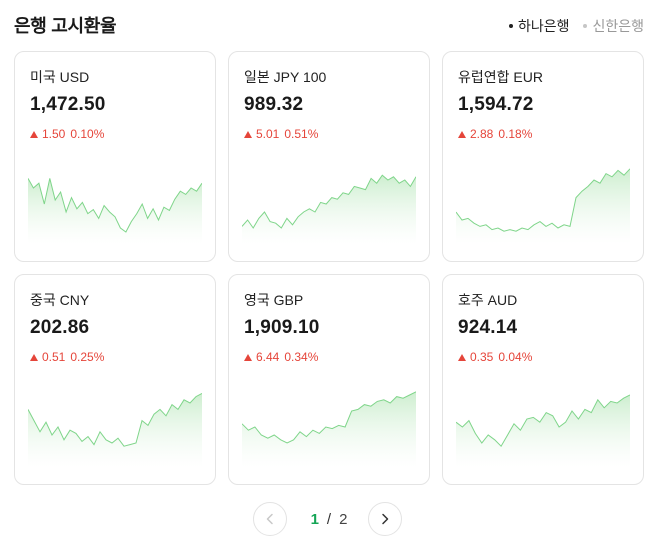 This screenshot has width=658, height=543. Describe the element at coordinates (115, 379) in the screenshot. I see `currency-card-cny: 중국 CNY 202.86 0.51 0.25%` at that location.